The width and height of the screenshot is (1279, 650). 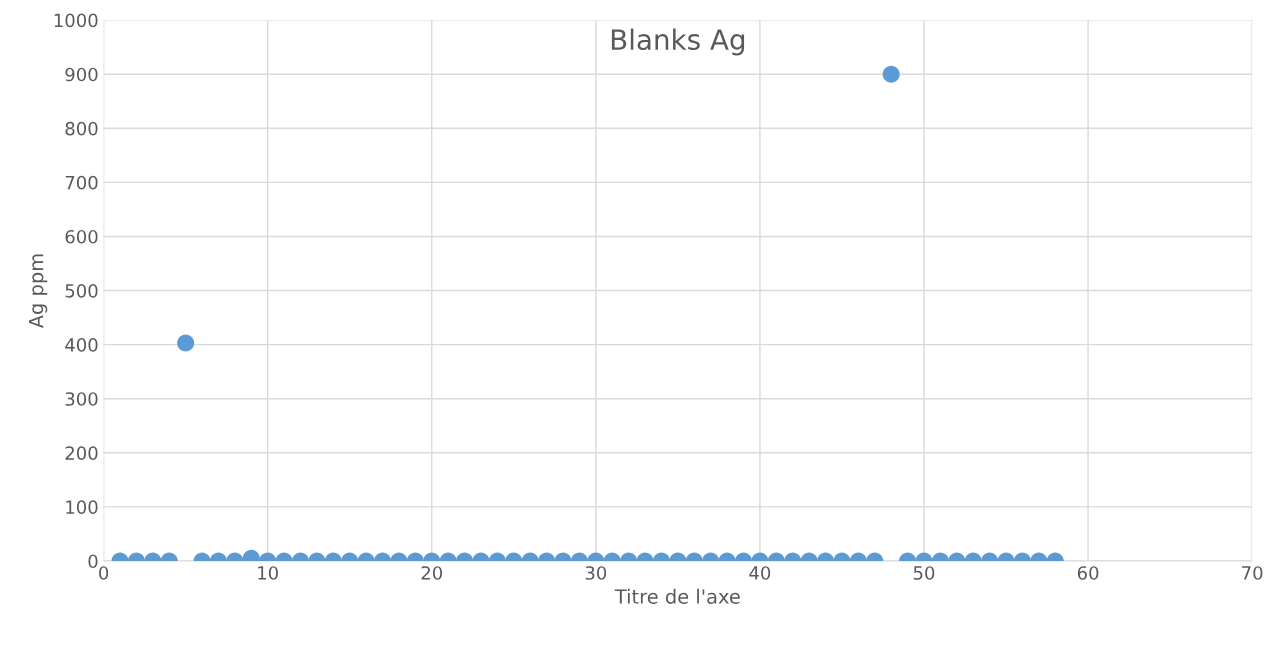 I want to click on y-tick-label: 1000, so click(x=76, y=20).